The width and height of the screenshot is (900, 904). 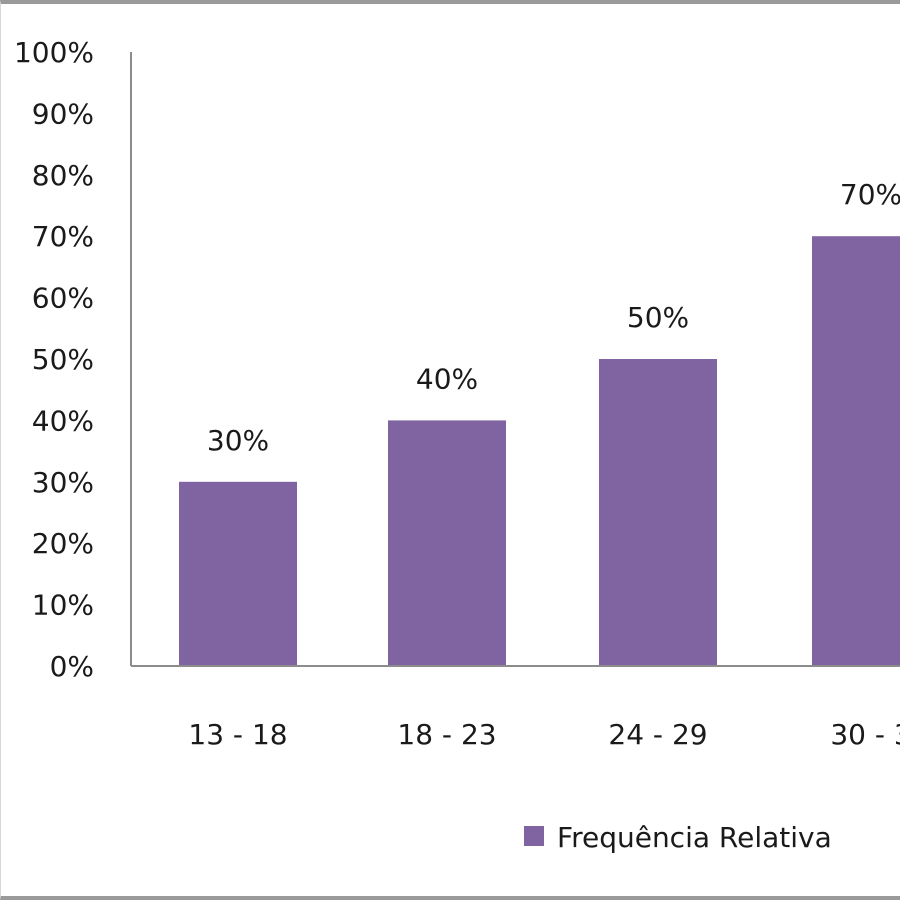 I want to click on x-tick-label: 24 - 29, so click(x=657, y=734).